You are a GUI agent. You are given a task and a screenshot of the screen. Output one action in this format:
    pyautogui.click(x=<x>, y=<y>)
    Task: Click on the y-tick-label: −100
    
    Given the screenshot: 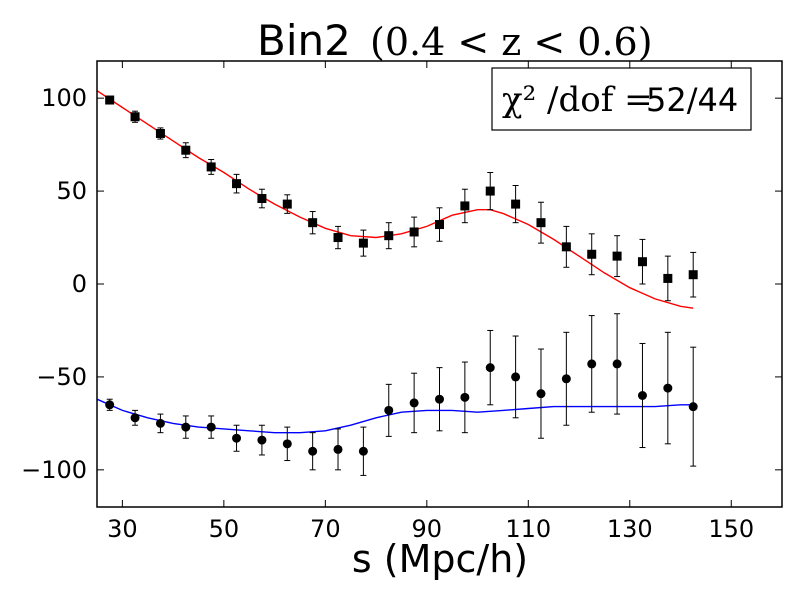 What is the action you would take?
    pyautogui.click(x=54, y=470)
    